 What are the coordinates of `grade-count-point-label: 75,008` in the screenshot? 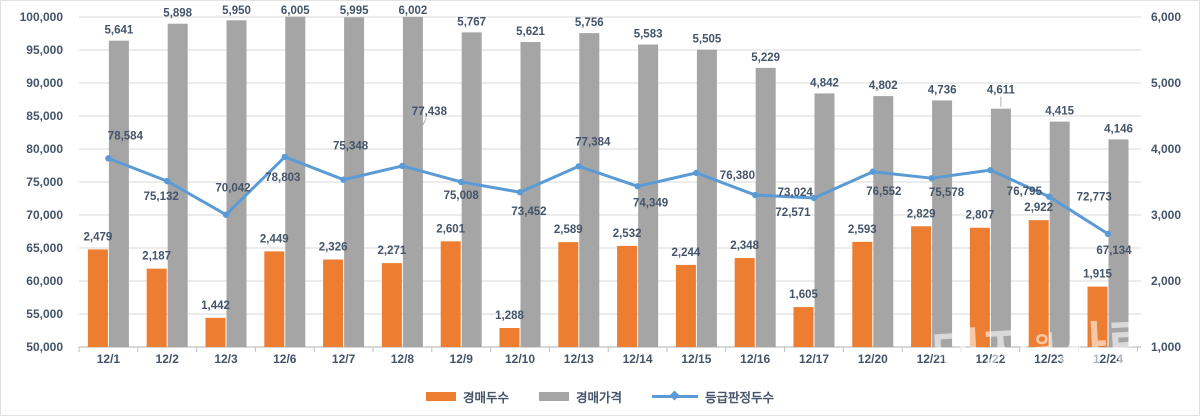 It's located at (462, 196).